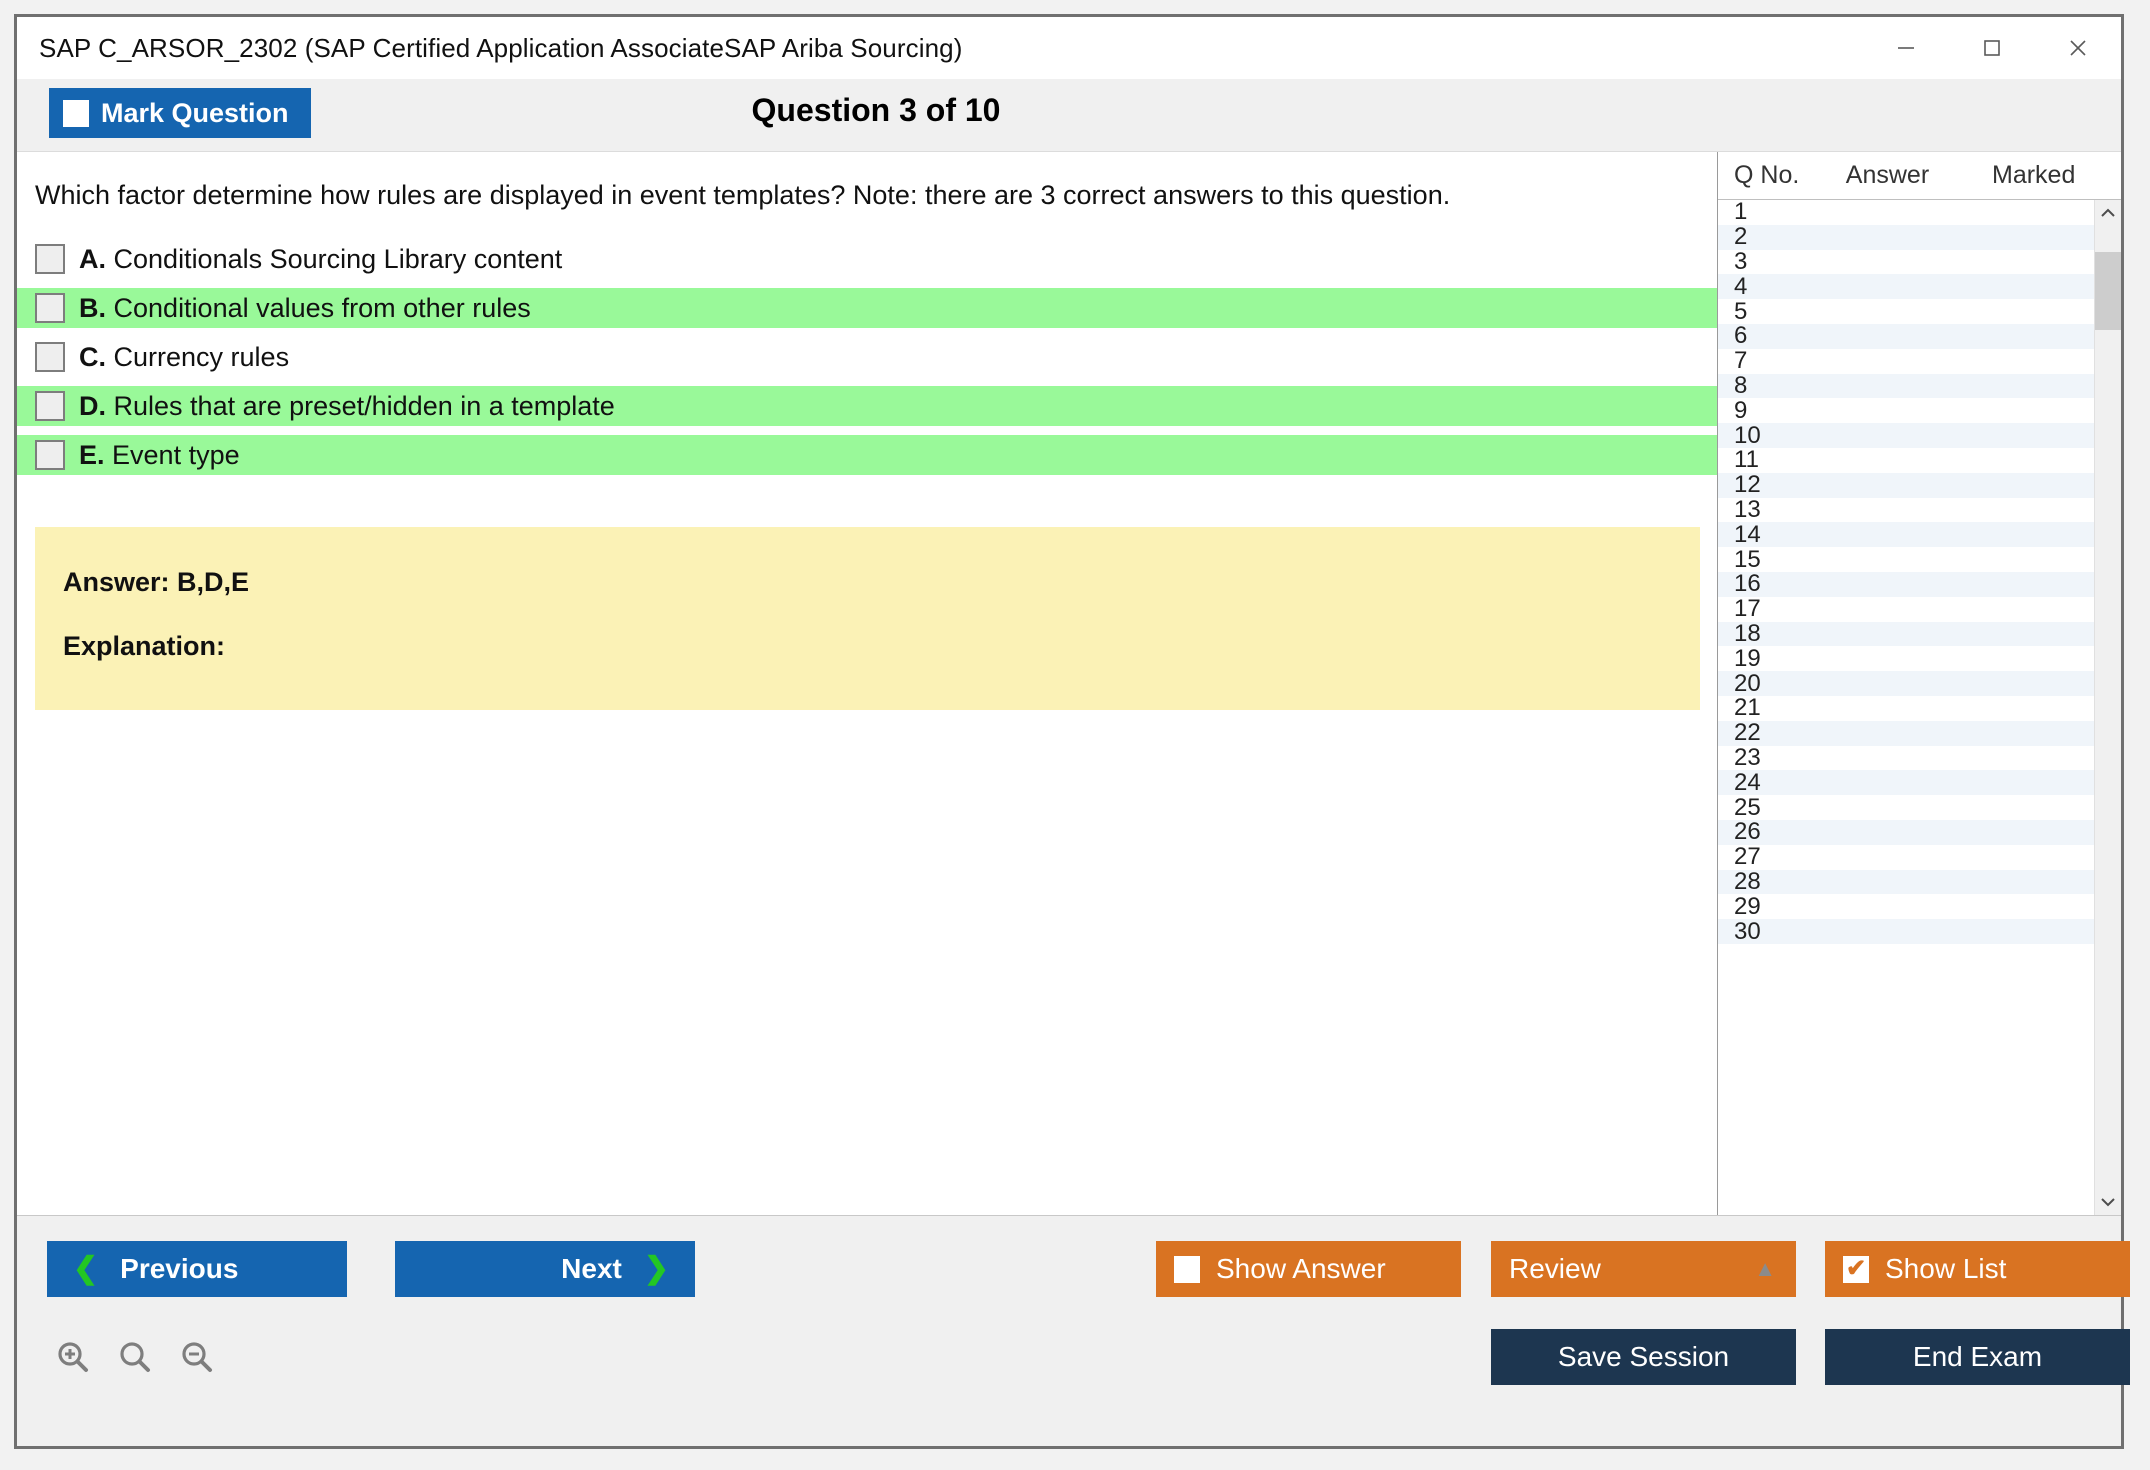  What do you see at coordinates (1906, 435) in the screenshot?
I see `question-list-row: 10` at bounding box center [1906, 435].